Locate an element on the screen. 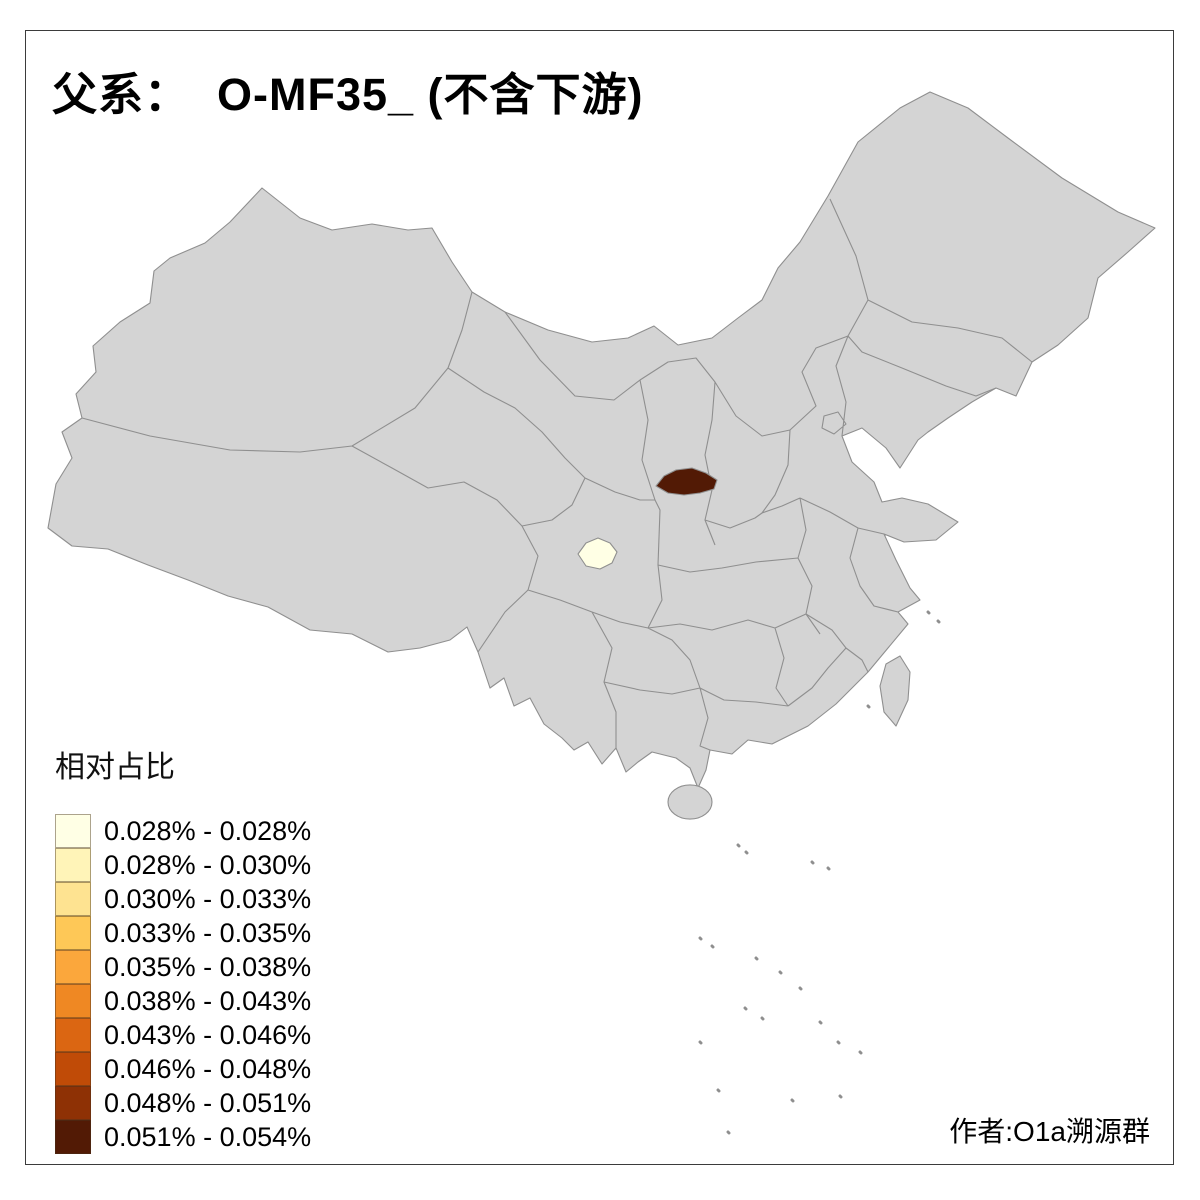 This screenshot has height=1200, width=1200. taiwan-island is located at coordinates (895, 691).